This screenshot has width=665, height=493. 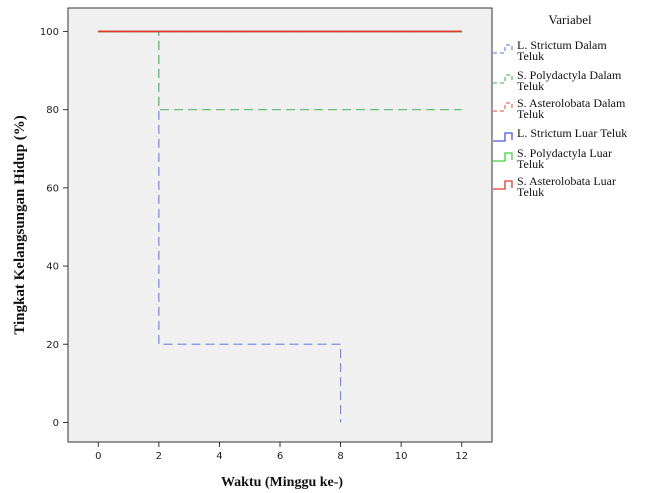 What do you see at coordinates (530, 114) in the screenshot?
I see `legend-label-3-line-2: Teluk` at bounding box center [530, 114].